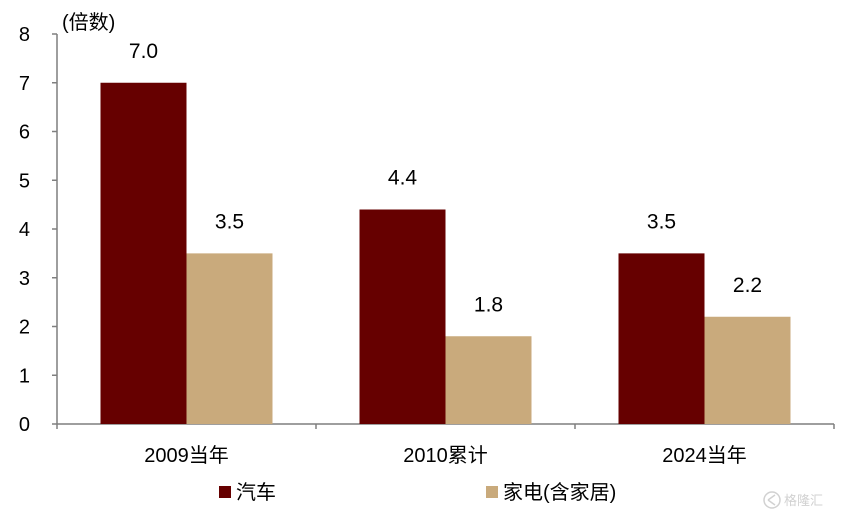  What do you see at coordinates (24, 133) in the screenshot?
I see `y-tick-label: 6` at bounding box center [24, 133].